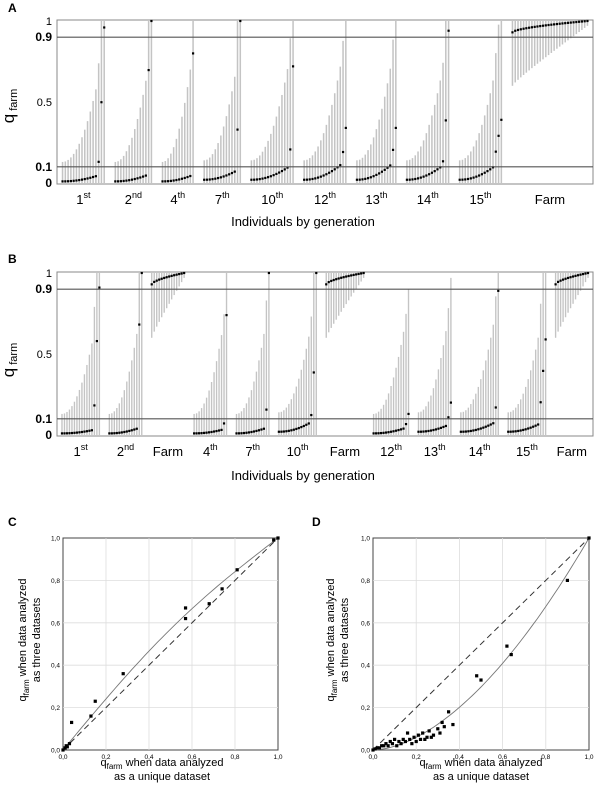 The width and height of the screenshot is (595, 789). I want to click on group-label-sup: nd, so click(129, 447).